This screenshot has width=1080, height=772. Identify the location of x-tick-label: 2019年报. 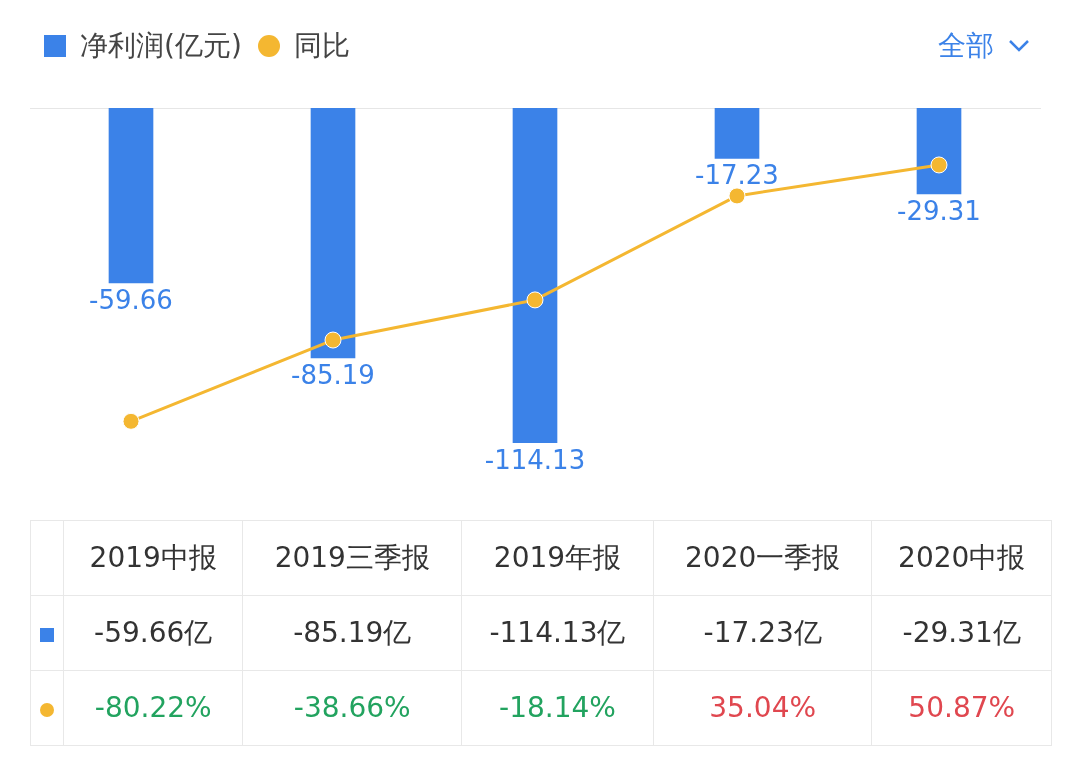
(557, 558).